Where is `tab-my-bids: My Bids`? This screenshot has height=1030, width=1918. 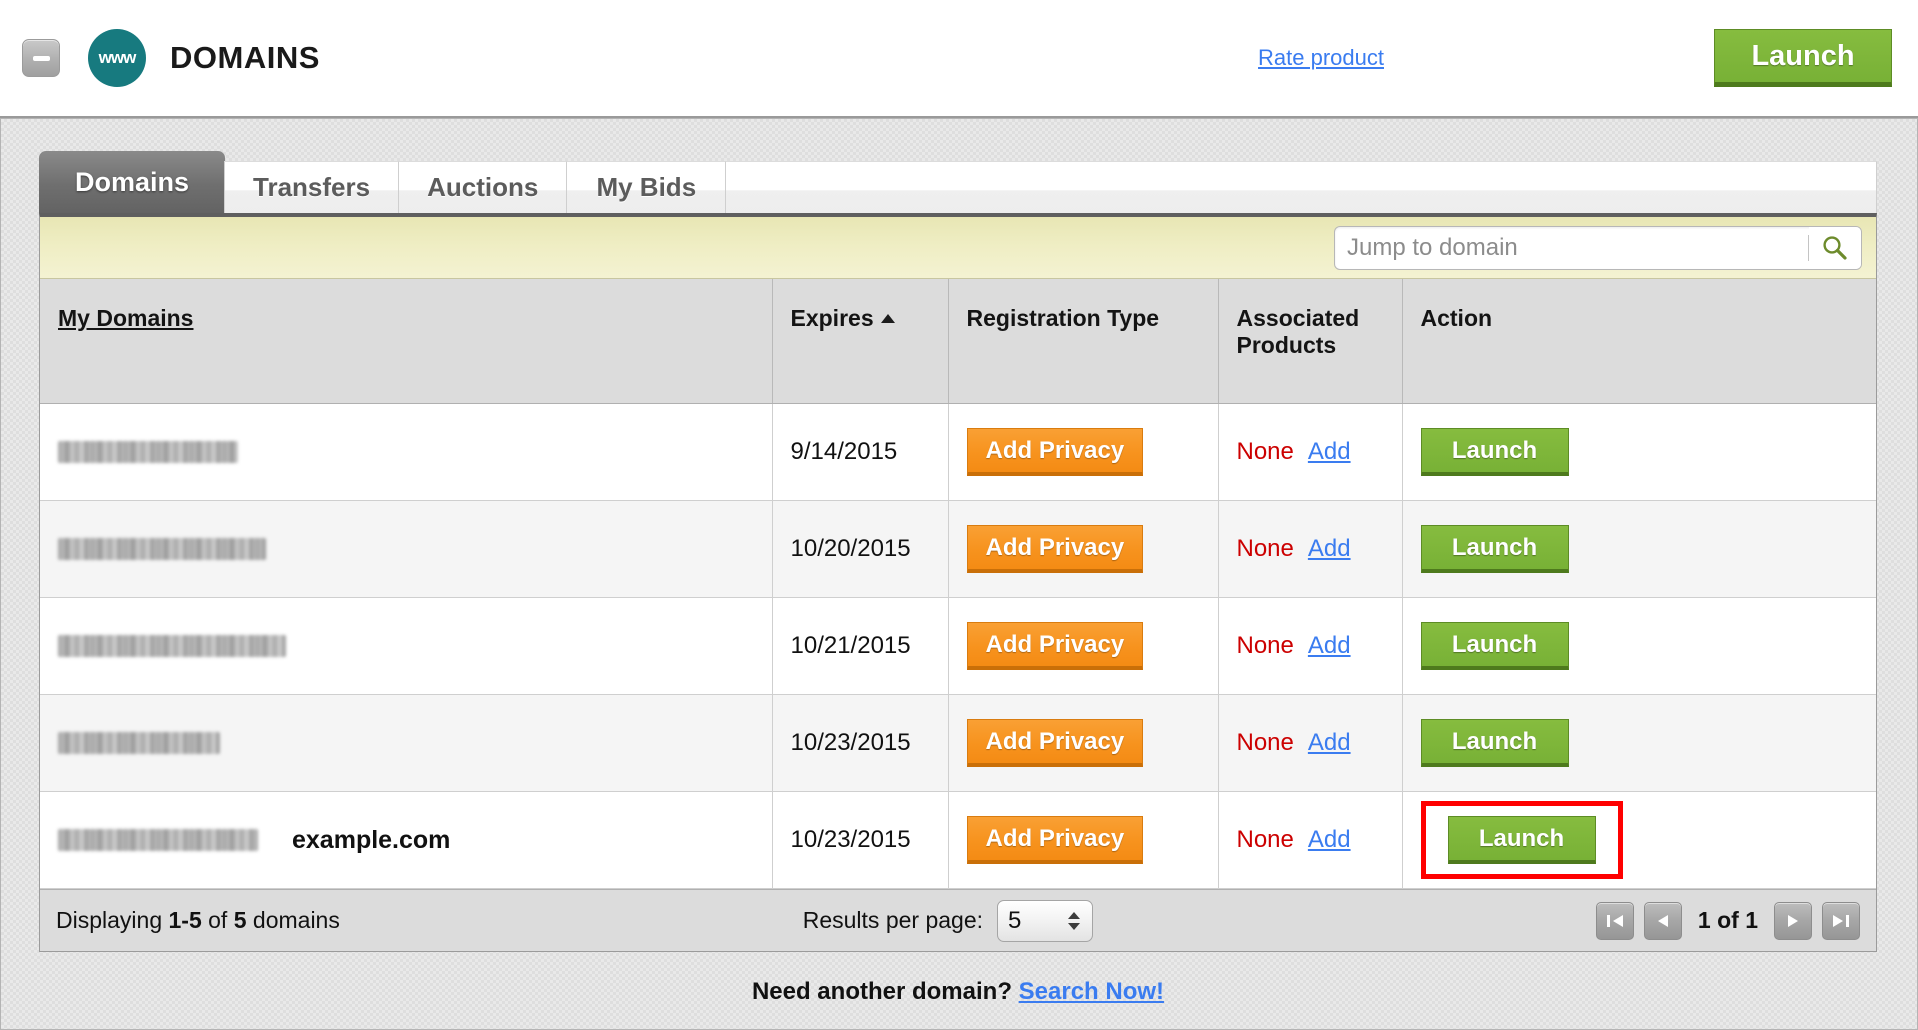 tab-my-bids: My Bids is located at coordinates (646, 187).